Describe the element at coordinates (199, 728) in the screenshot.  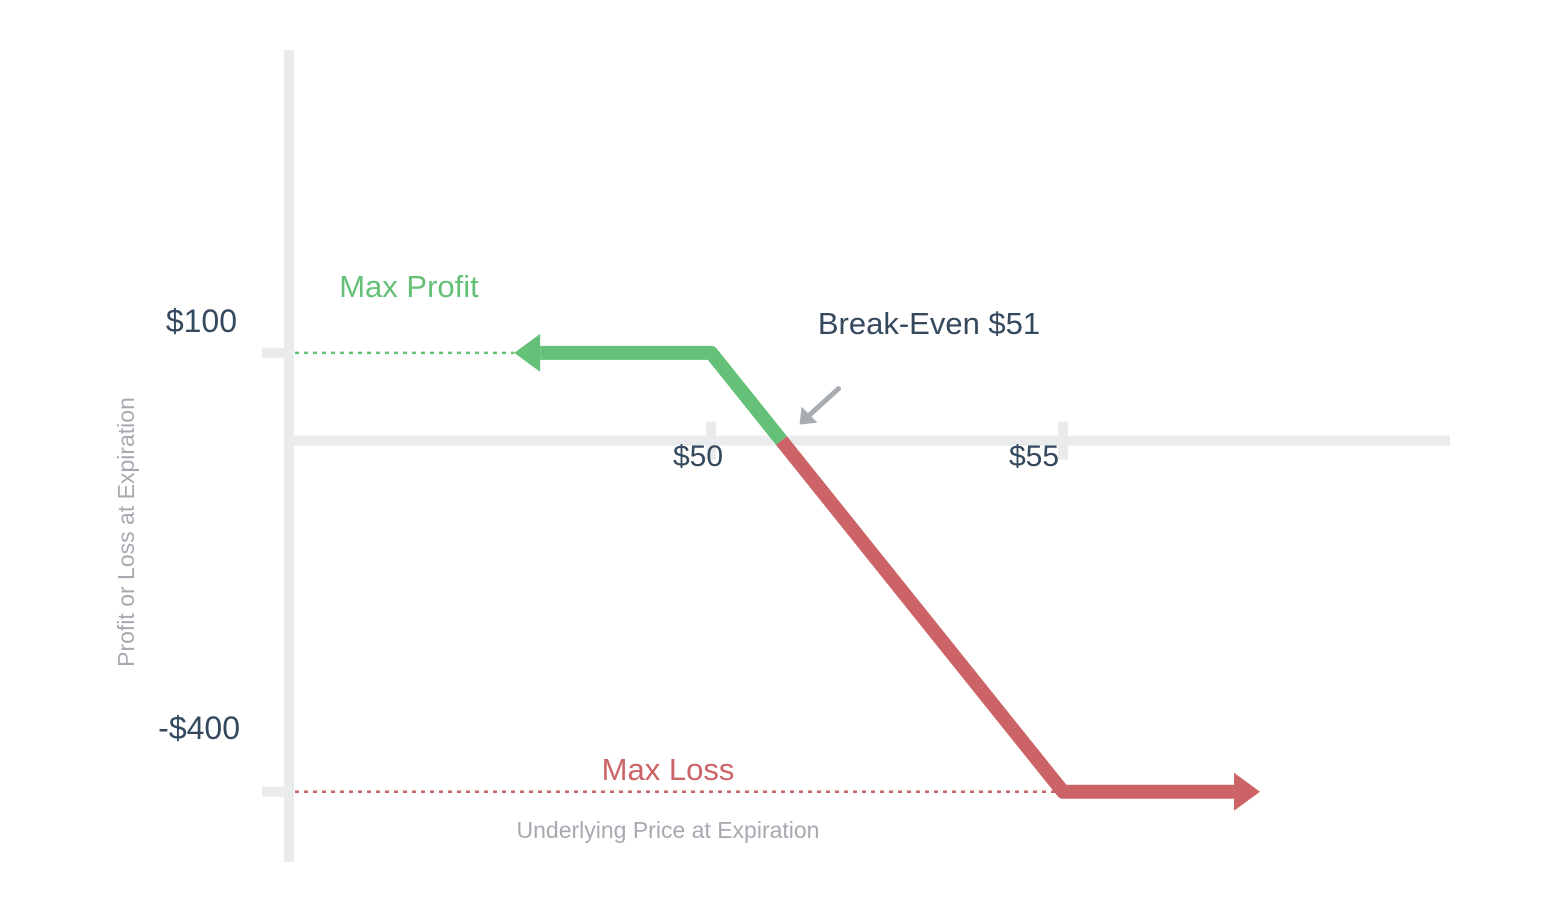
I see `y-tick-label-minus-400: -$400` at that location.